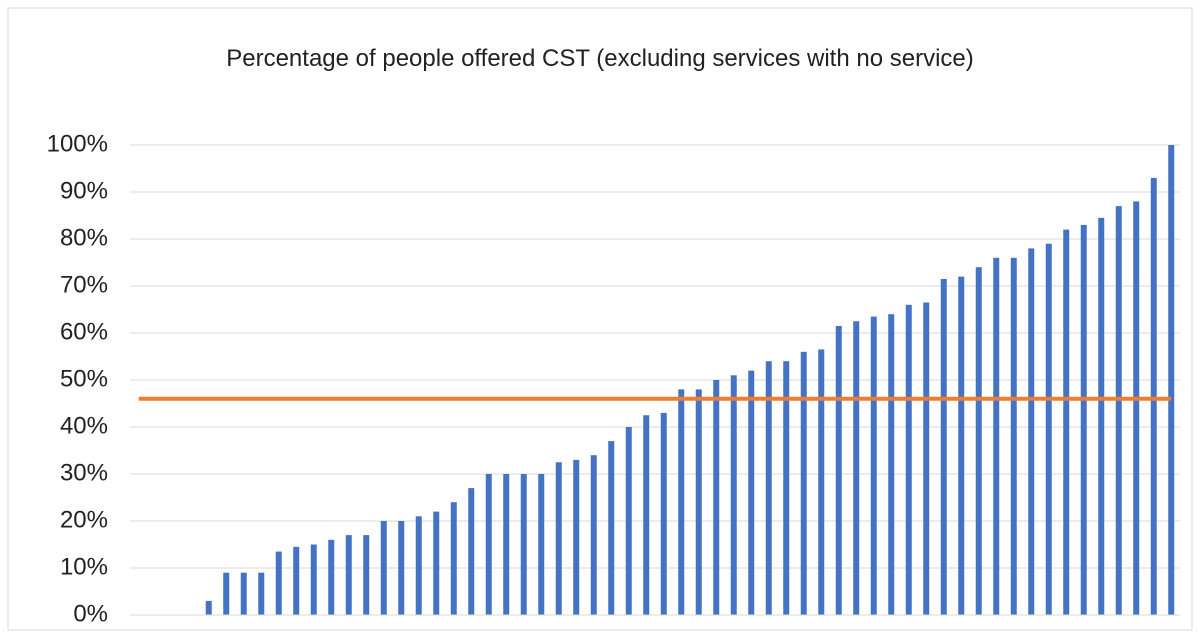 Image resolution: width=1200 pixels, height=637 pixels. I want to click on y-tick-label: 100%, so click(77, 143).